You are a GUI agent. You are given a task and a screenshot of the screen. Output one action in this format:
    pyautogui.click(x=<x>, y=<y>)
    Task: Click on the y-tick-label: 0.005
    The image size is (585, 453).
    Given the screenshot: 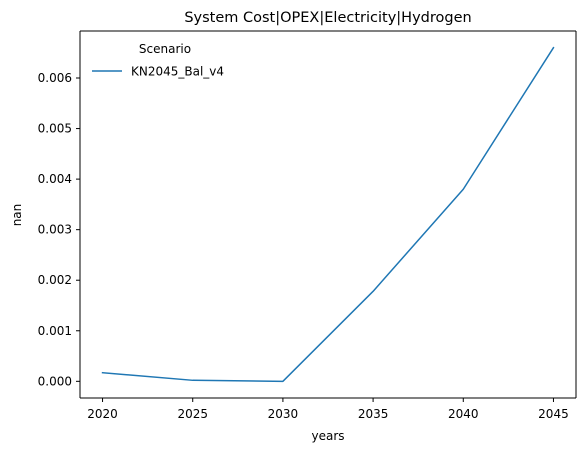 What is the action you would take?
    pyautogui.click(x=55, y=129)
    